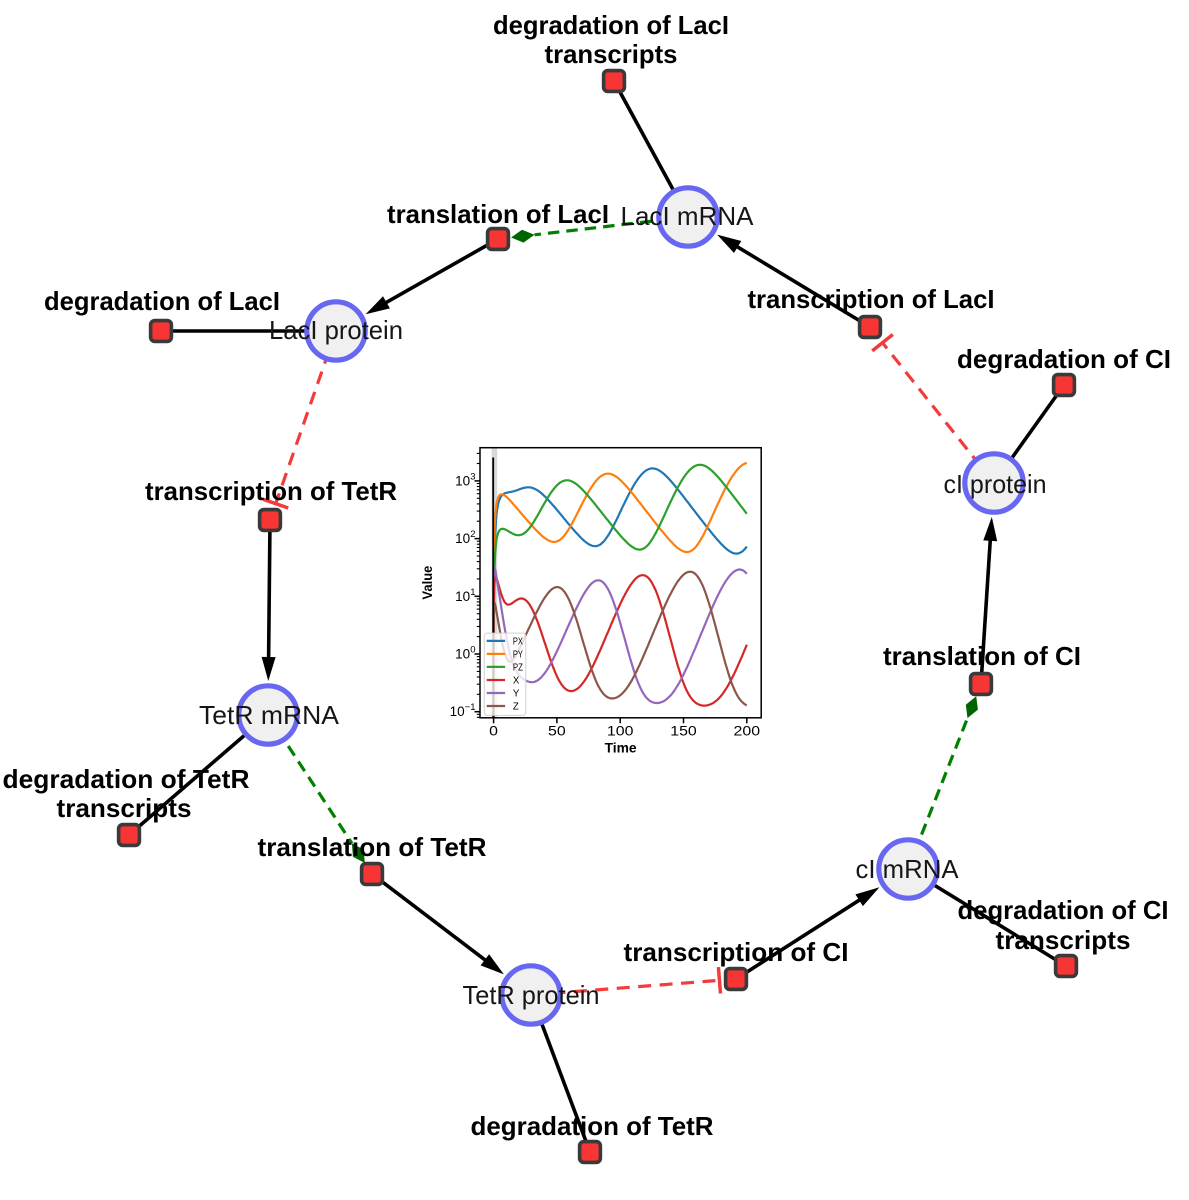  What do you see at coordinates (871, 299) in the screenshot?
I see `svg-text: transcription of LacI` at bounding box center [871, 299].